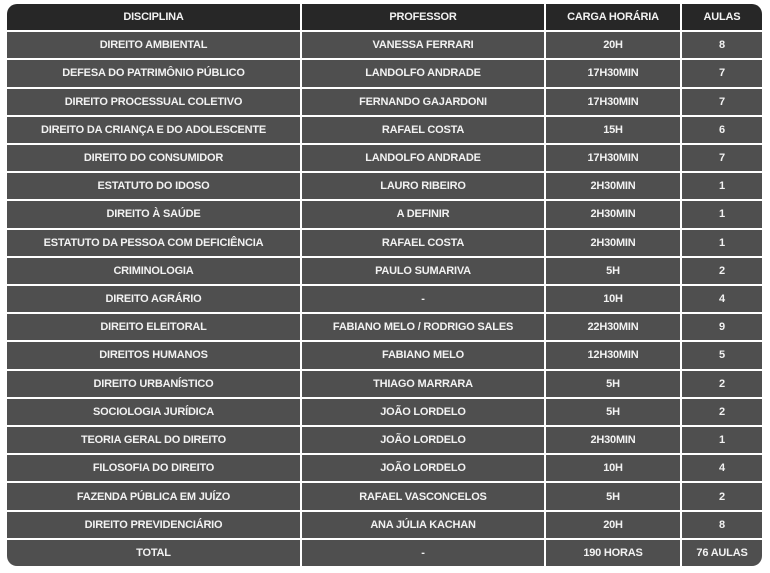  What do you see at coordinates (423, 327) in the screenshot?
I see `cell-professor: FABIANO MELO / RODRIGO SALES` at bounding box center [423, 327].